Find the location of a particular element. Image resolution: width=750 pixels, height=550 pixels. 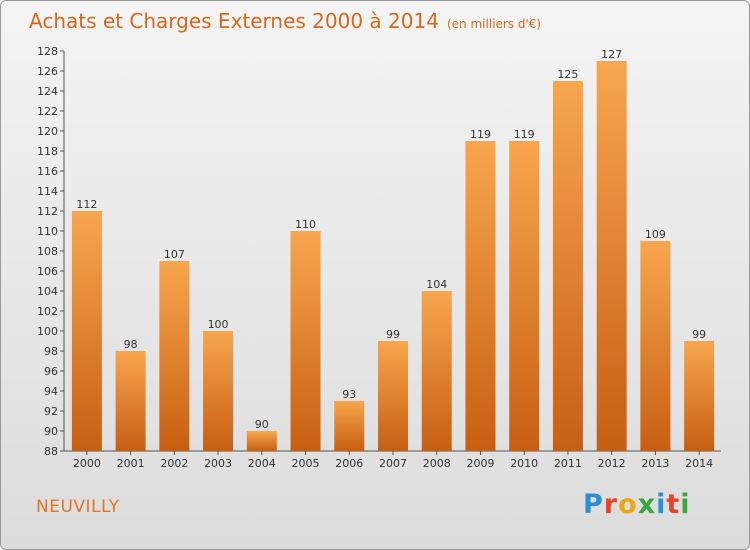

bar-2005 is located at coordinates (305, 341).